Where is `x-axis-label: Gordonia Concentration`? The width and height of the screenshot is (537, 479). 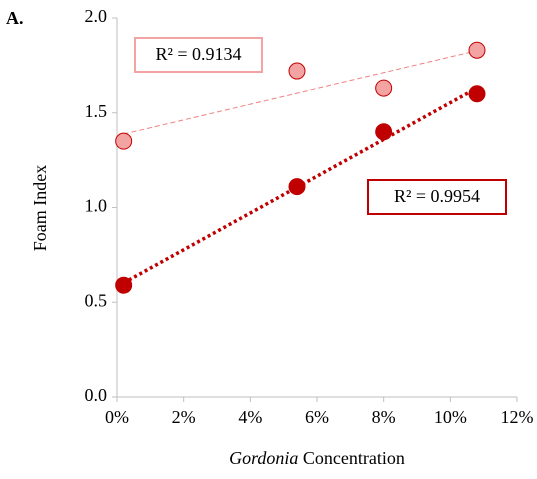
x-axis-label: Gordonia Concentration is located at coordinates (317, 458).